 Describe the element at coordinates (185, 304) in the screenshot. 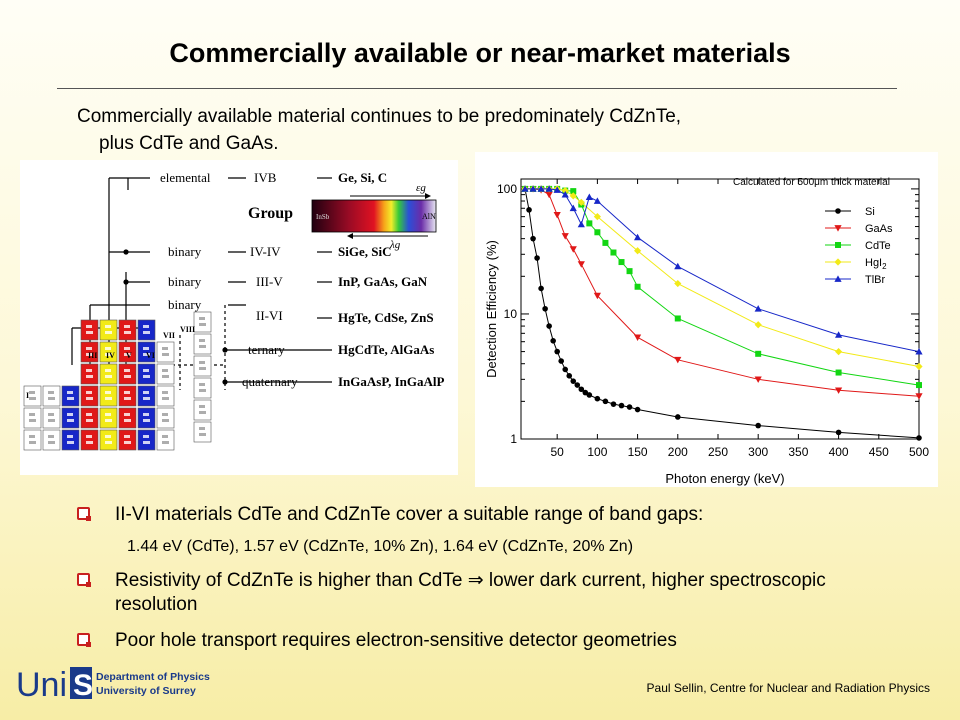

I see `row-kind-binary-ii: binary` at that location.